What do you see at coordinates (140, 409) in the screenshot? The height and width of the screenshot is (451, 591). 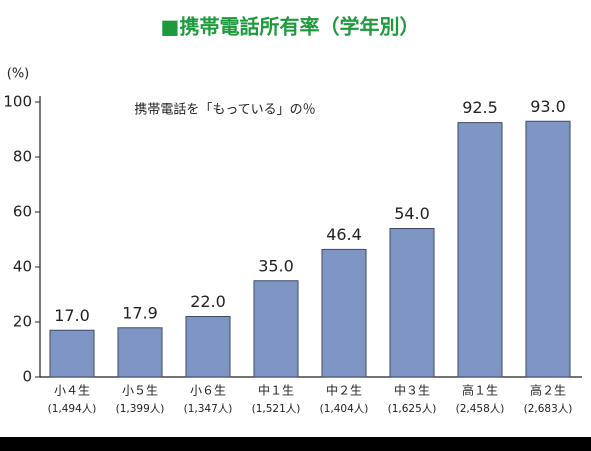 I see `sample-size: (1,399人)` at bounding box center [140, 409].